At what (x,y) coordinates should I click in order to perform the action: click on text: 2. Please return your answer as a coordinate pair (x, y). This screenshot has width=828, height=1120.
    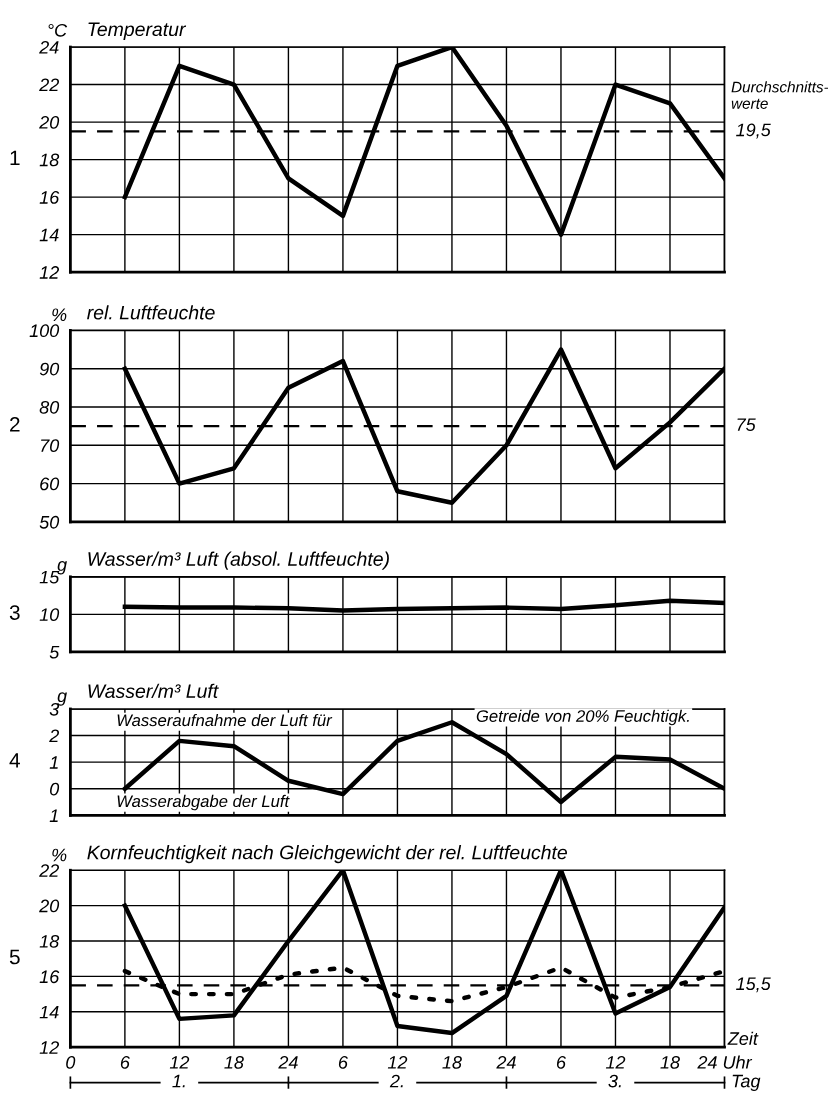
    Looking at the image, I should click on (15, 424).